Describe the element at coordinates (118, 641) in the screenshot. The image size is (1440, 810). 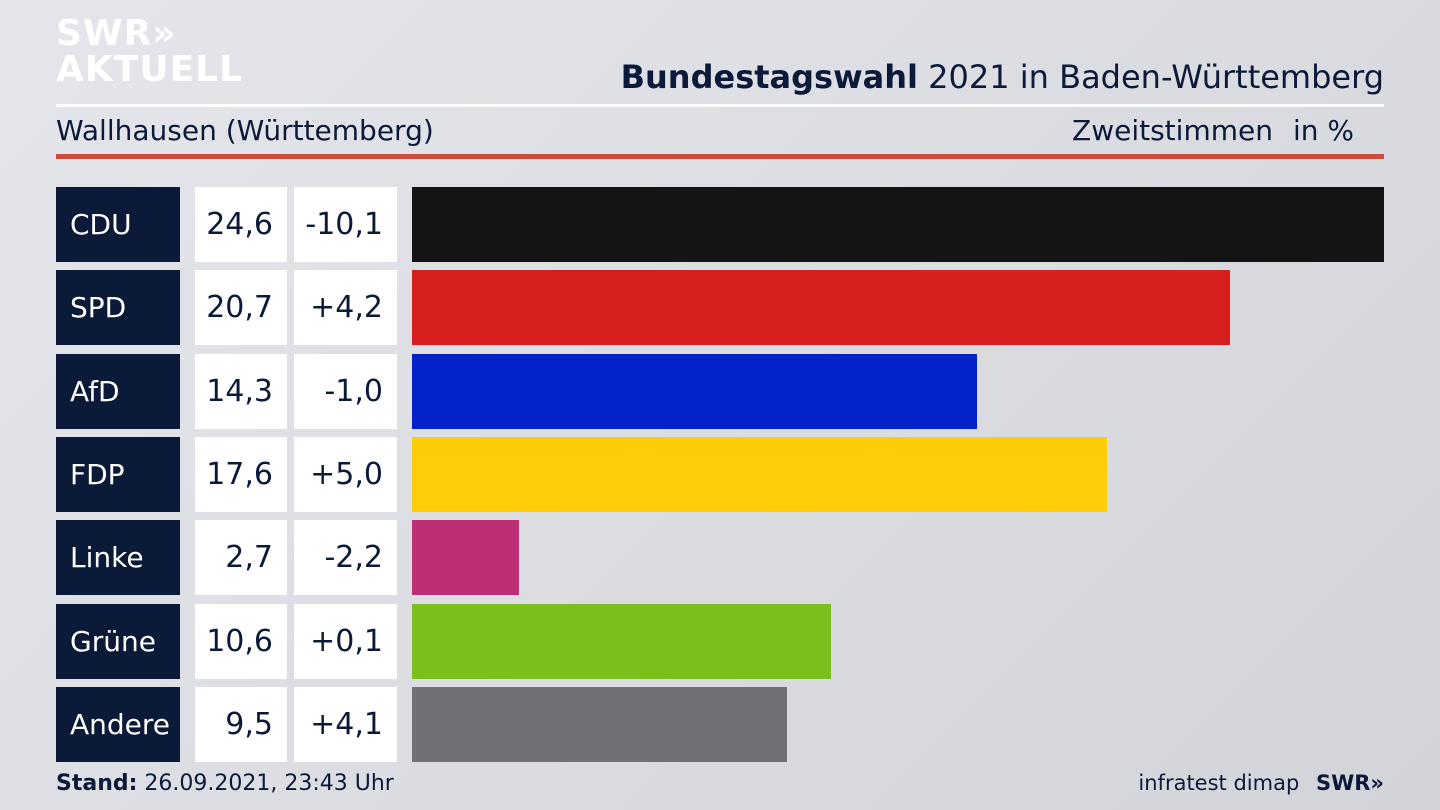
I see `party-label: Grüne` at that location.